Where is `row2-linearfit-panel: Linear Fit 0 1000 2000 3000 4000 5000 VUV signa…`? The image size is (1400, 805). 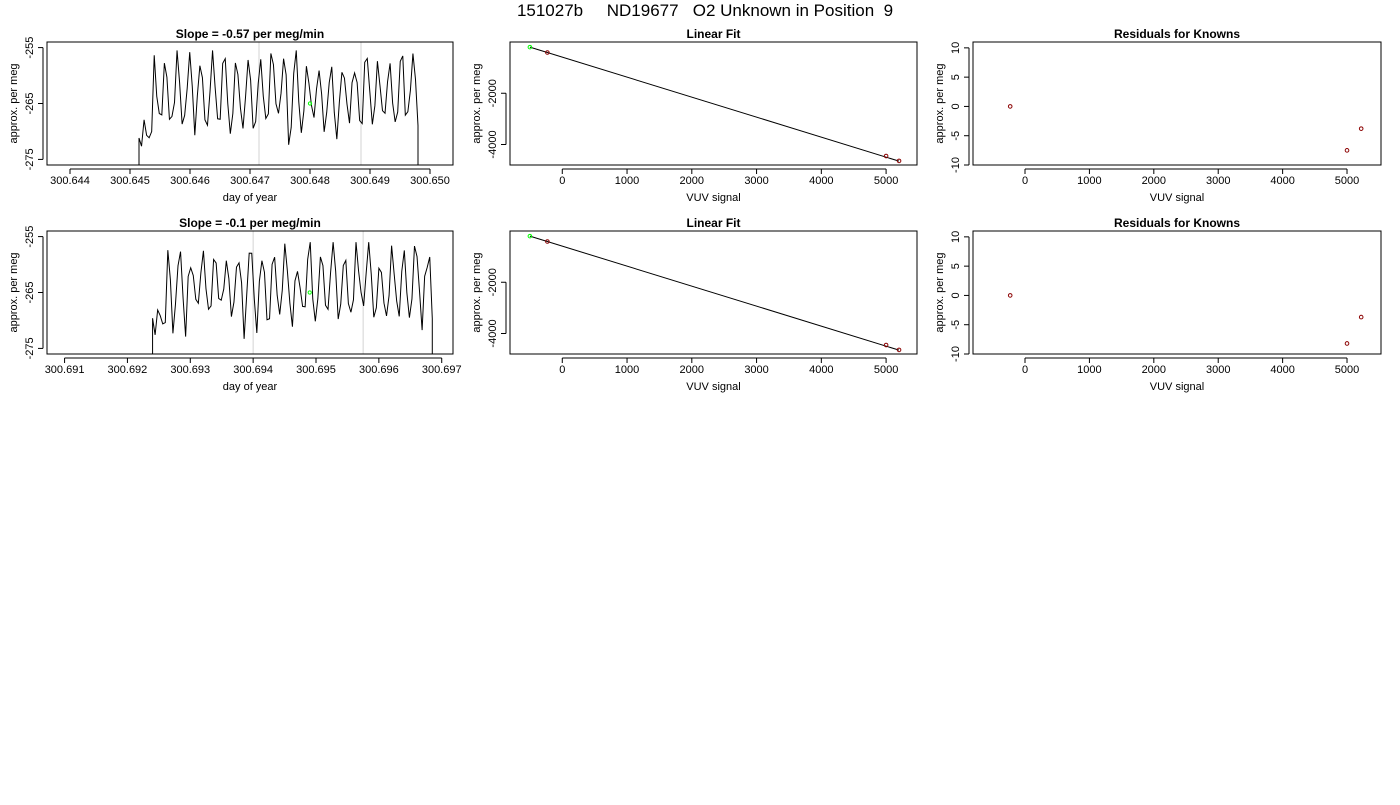
row2-linearfit-panel: Linear Fit 0 1000 2000 3000 4000 5000 VUV signa… is located at coordinates (694, 304).